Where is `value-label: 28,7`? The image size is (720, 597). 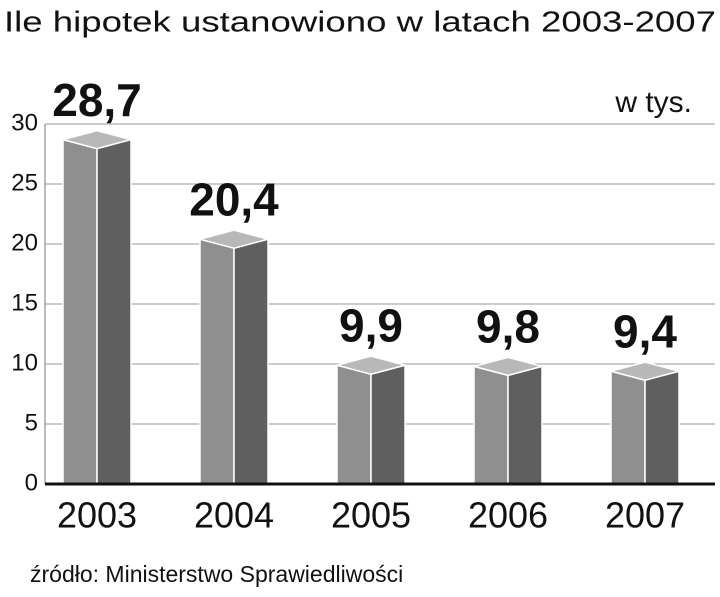
value-label: 28,7 is located at coordinates (97, 100).